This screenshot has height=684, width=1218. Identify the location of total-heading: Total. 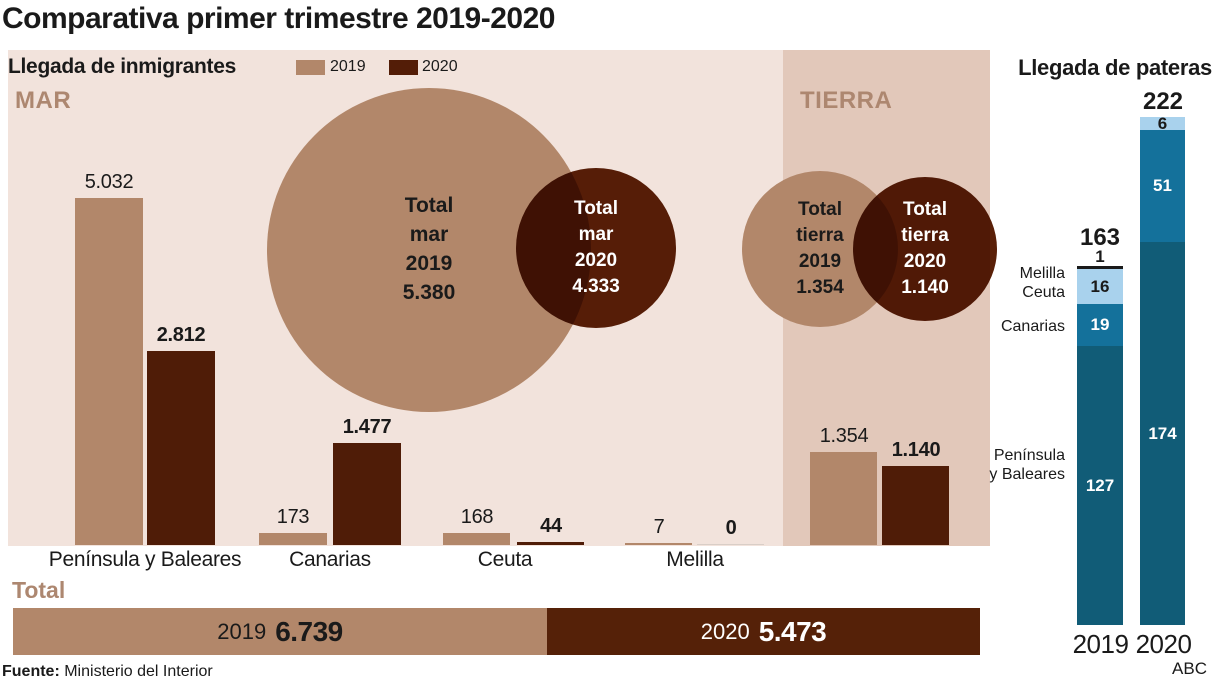
(39, 590).